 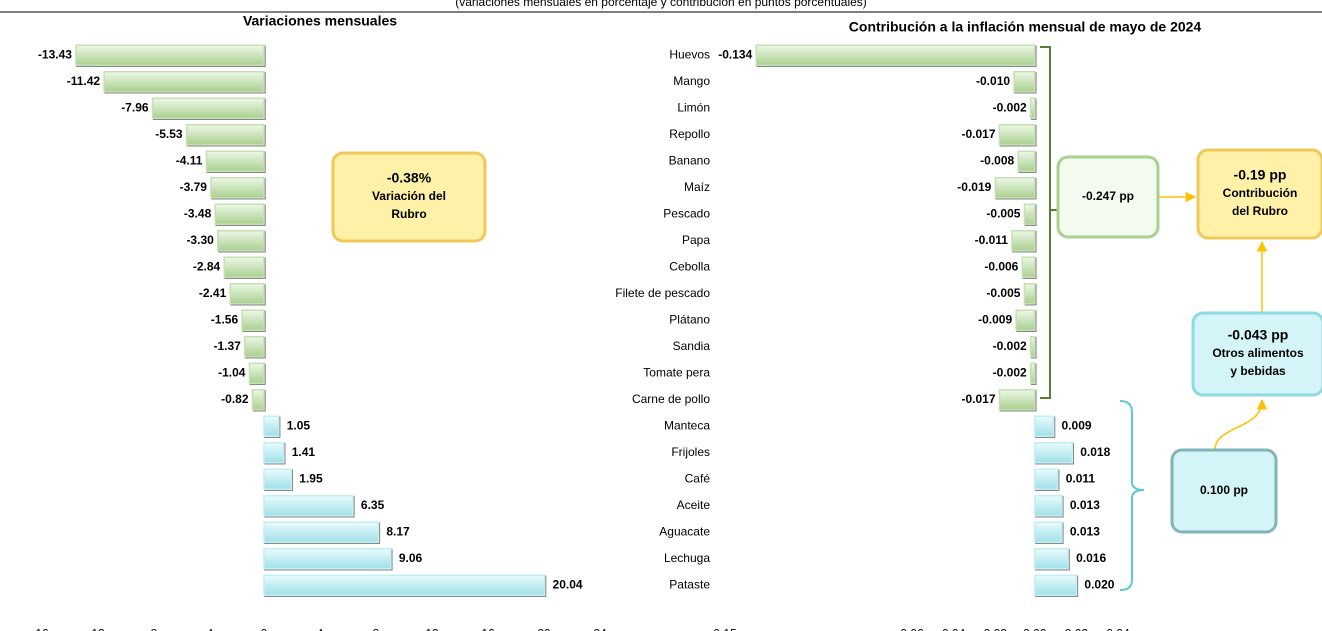 What do you see at coordinates (235, 399) in the screenshot?
I see `value-label: -0.82` at bounding box center [235, 399].